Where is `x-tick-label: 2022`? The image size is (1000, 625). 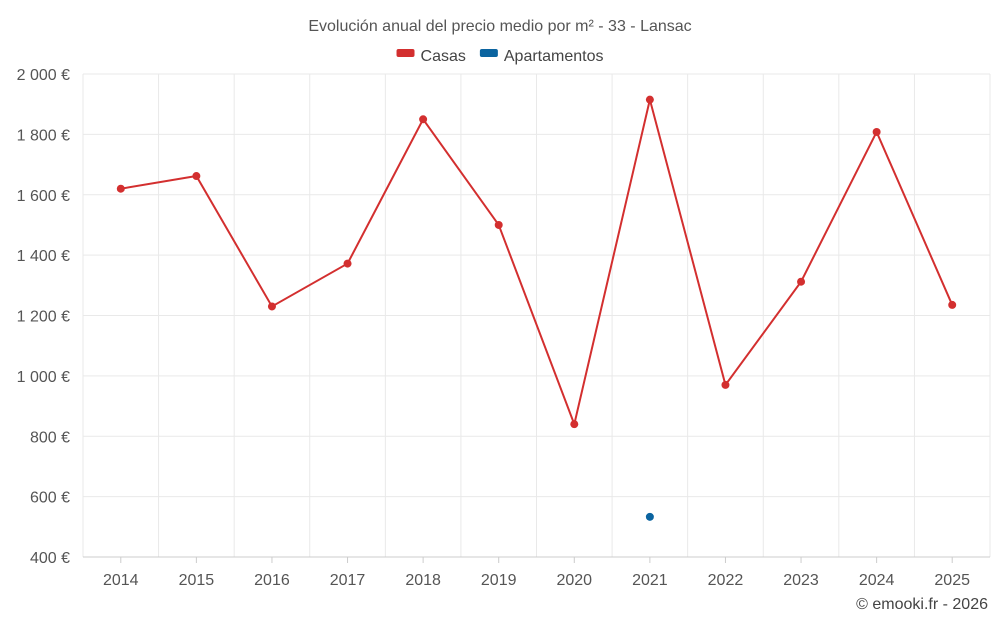
x-tick-label: 2022 is located at coordinates (726, 580).